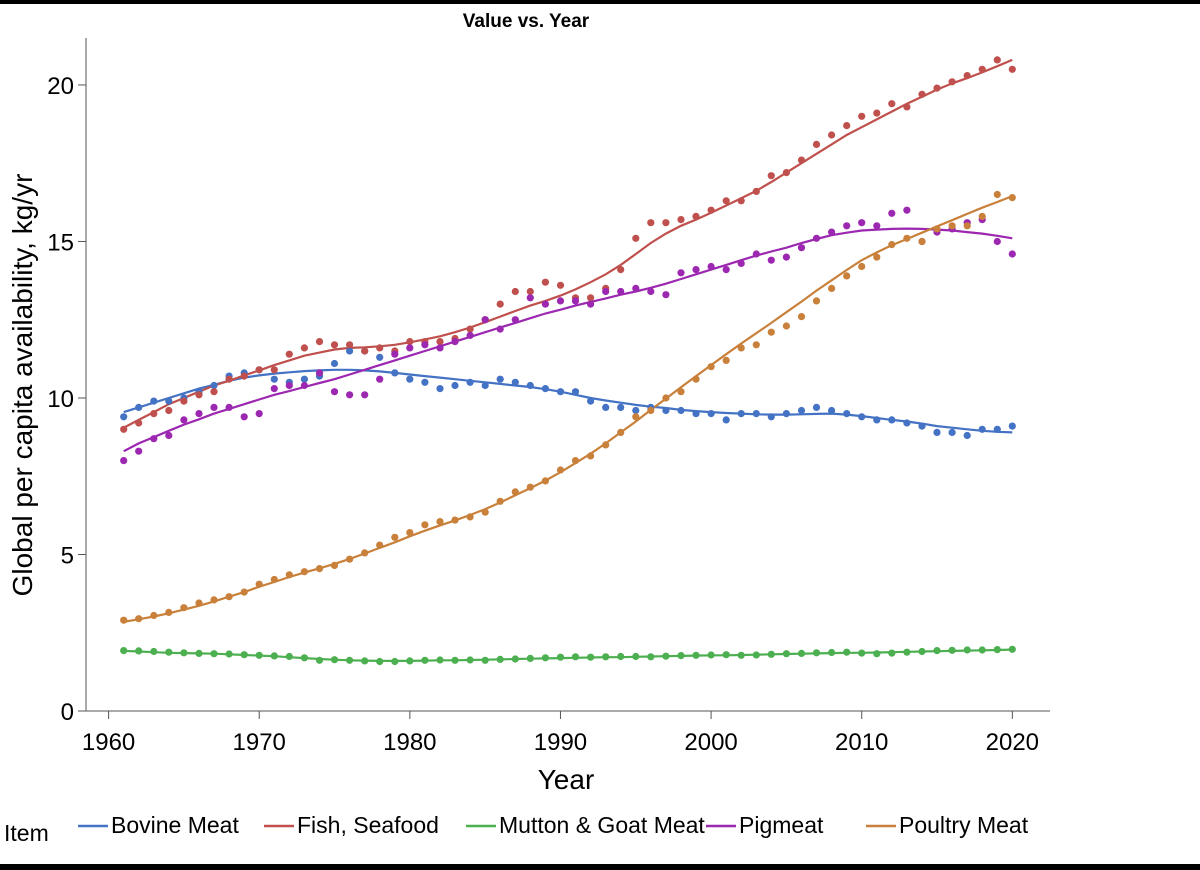 This screenshot has width=1200, height=870. What do you see at coordinates (526, 21) in the screenshot?
I see `chart-title: Value vs. Year` at bounding box center [526, 21].